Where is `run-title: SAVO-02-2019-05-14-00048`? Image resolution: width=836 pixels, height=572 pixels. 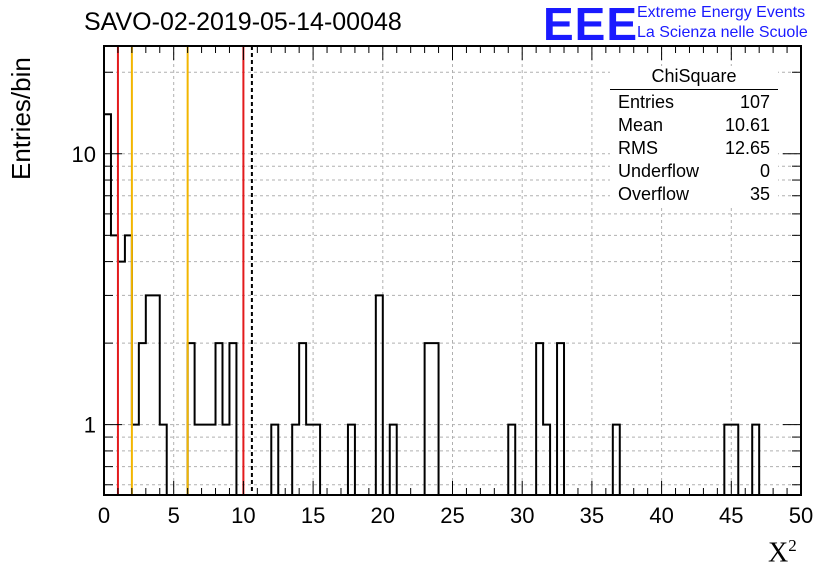 run-title: SAVO-02-2019-05-14-00048 is located at coordinates (243, 22).